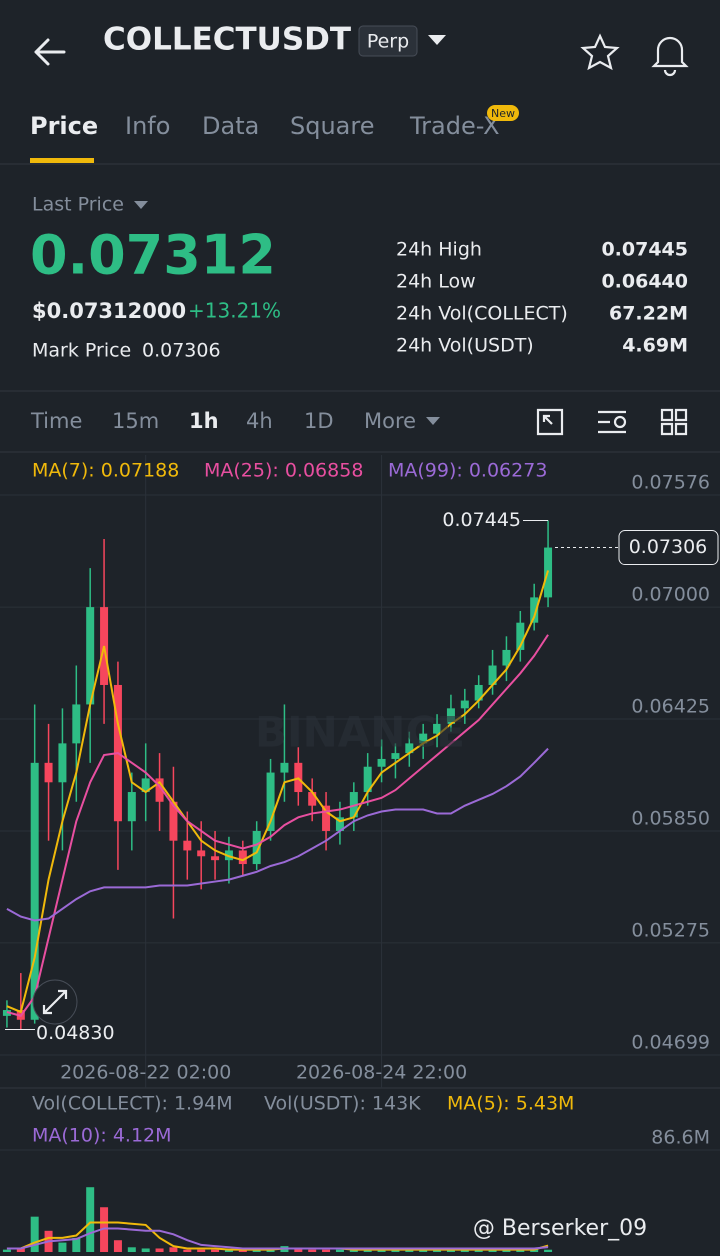  Describe the element at coordinates (234, 311) in the screenshot. I see `price-change: +13.21%` at that location.